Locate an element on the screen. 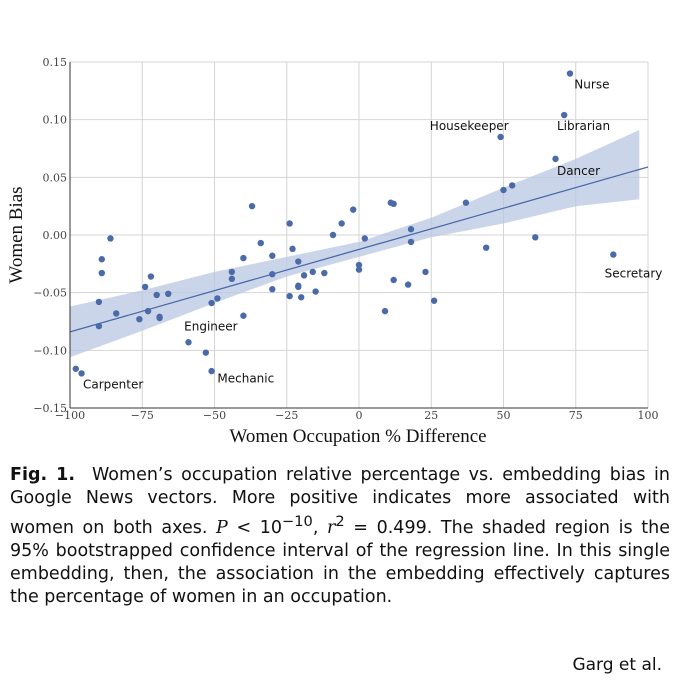  point-annotation: Librarian is located at coordinates (583, 126).